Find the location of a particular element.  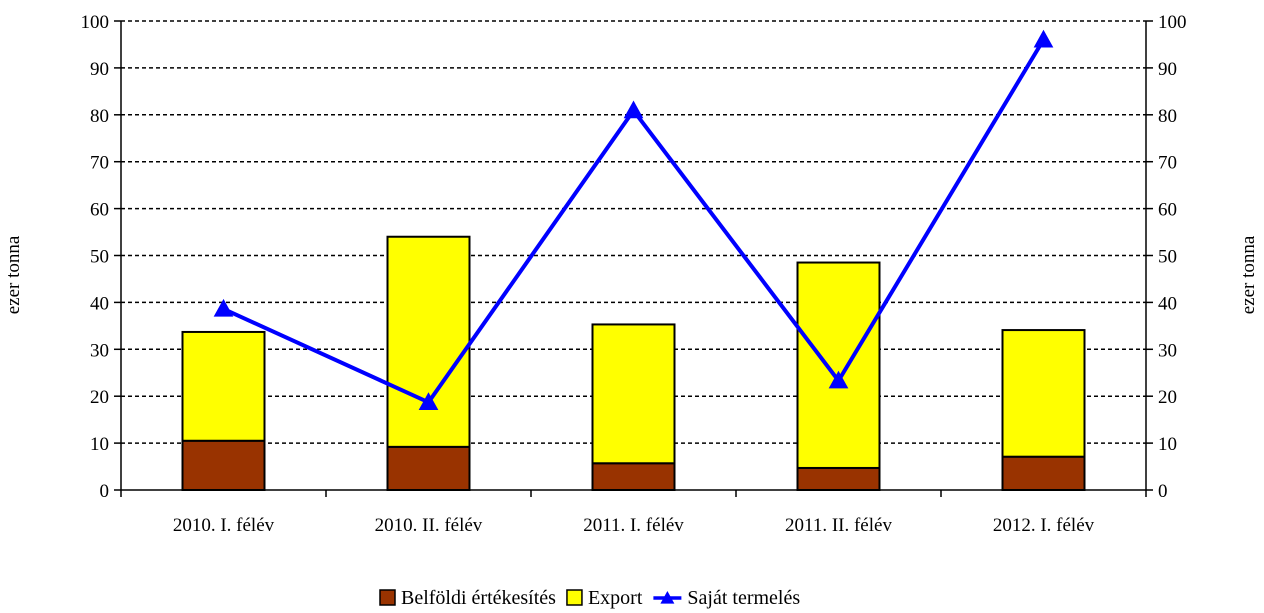

y2-tick-label: 30 is located at coordinates (1167, 350).